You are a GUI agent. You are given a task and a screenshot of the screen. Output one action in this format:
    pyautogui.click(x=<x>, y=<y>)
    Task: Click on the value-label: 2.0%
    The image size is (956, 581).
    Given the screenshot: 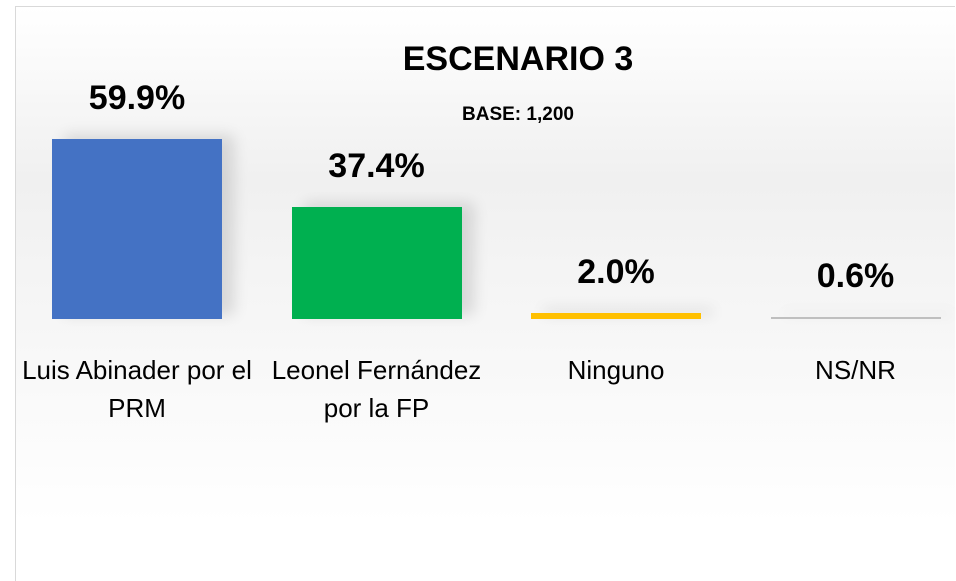 What is the action you would take?
    pyautogui.click(x=616, y=272)
    